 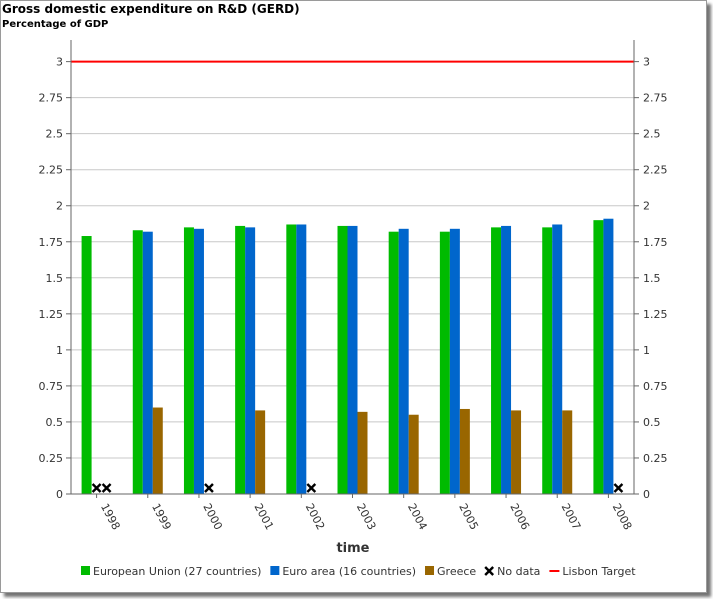 I want to click on x-tick-label: 2000, so click(x=212, y=516).